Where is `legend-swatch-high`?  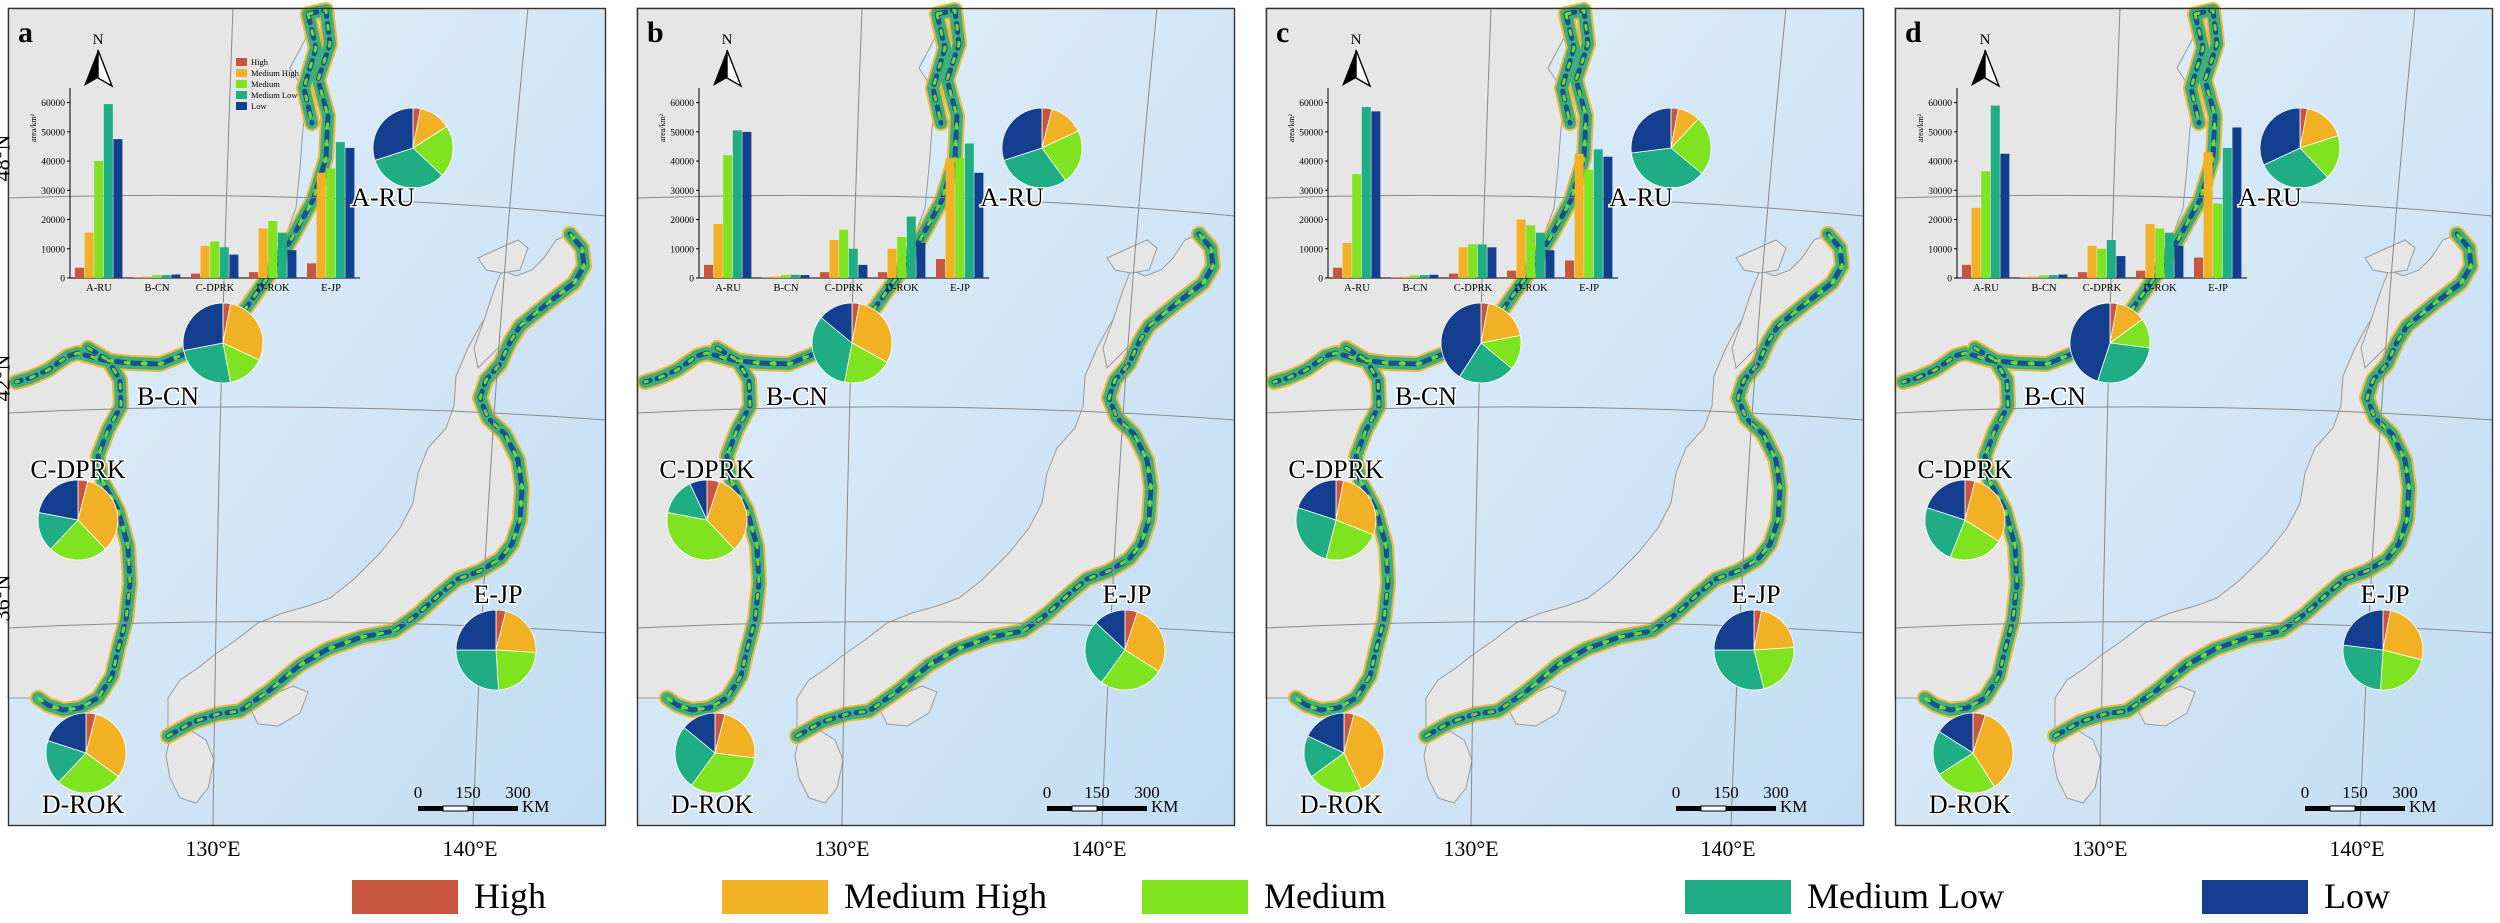 legend-swatch-high is located at coordinates (405, 897).